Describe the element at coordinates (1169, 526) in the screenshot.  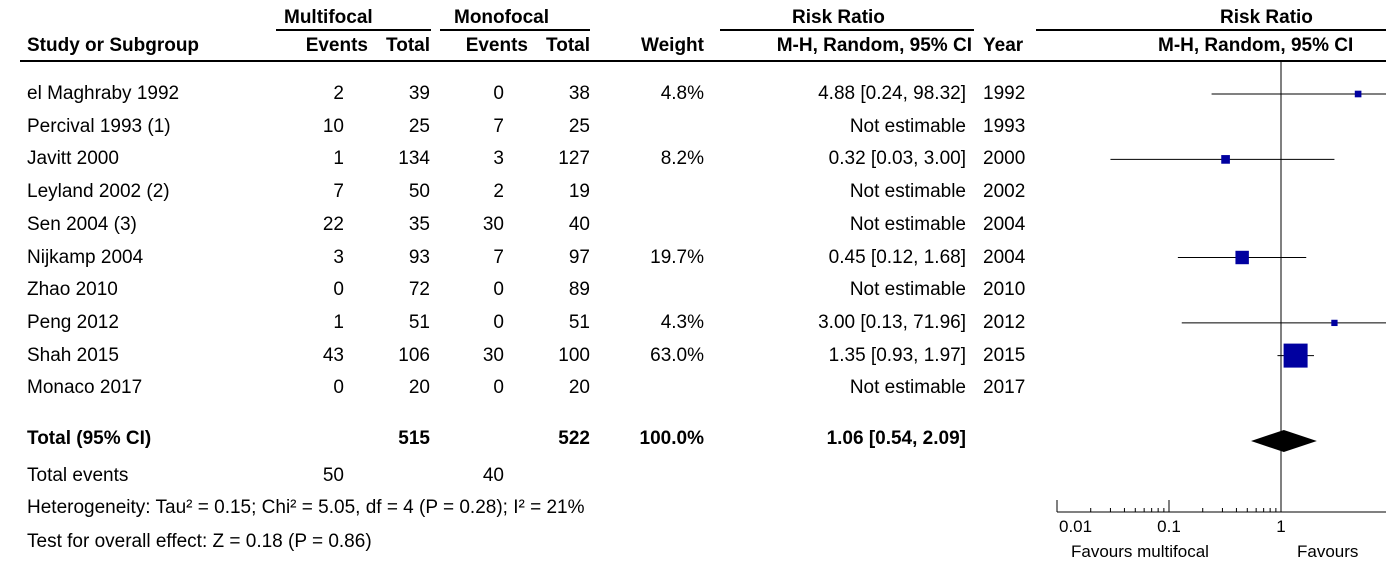
I see `x-tick-label: 0.1` at that location.